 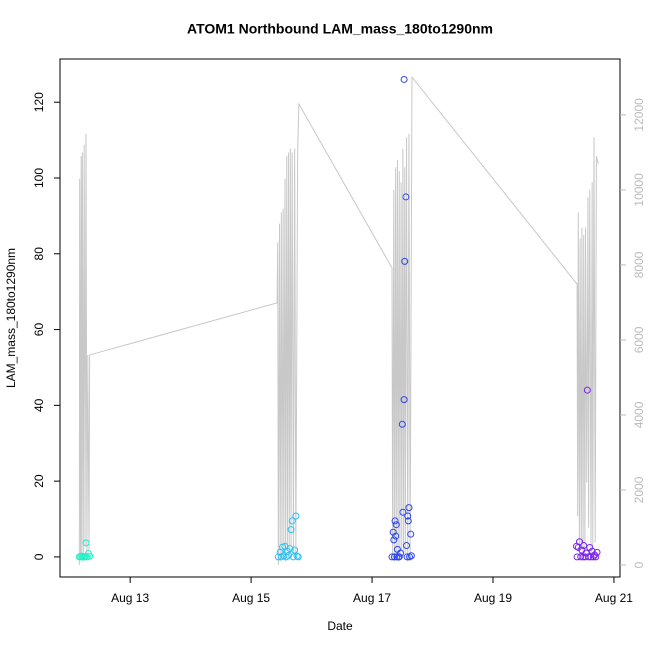 What do you see at coordinates (11, 318) in the screenshot?
I see `y-axis-label: LAM_mass_180to1290nm` at bounding box center [11, 318].